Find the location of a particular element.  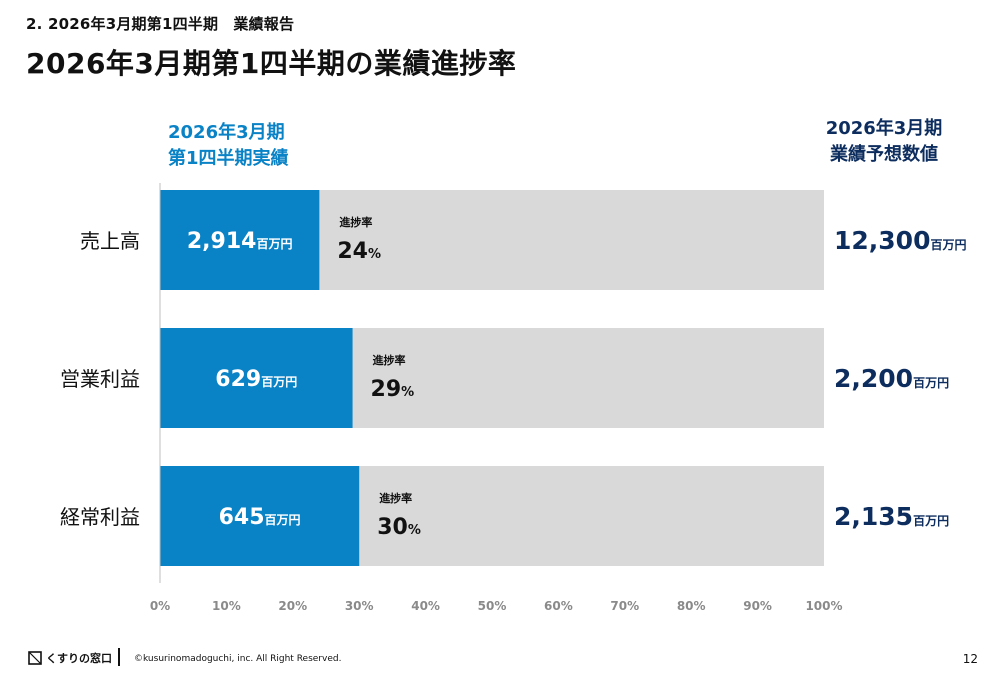

page-number: 12 is located at coordinates (970, 659).